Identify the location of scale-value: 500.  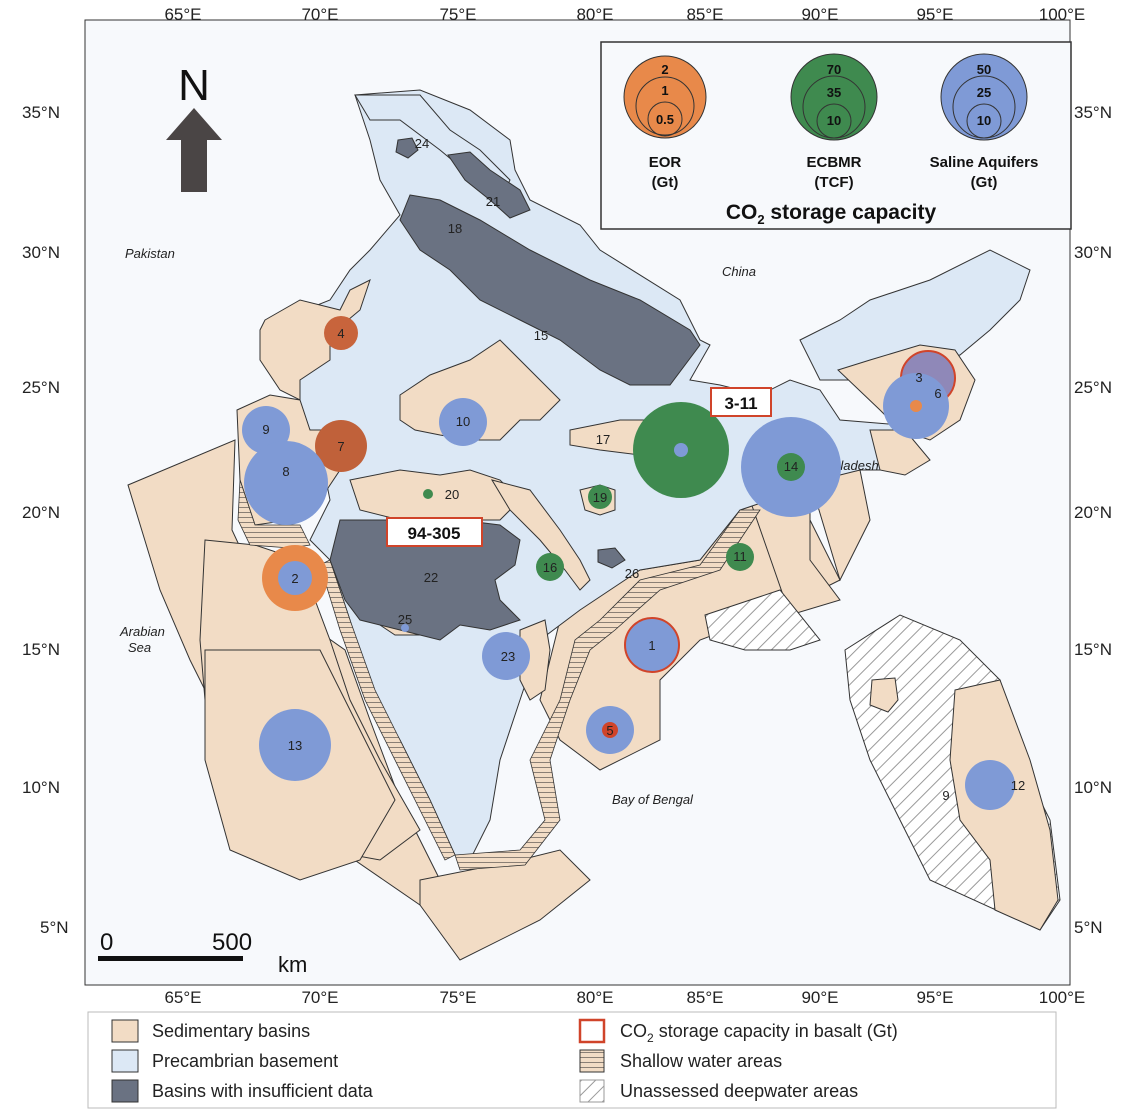
(232, 942).